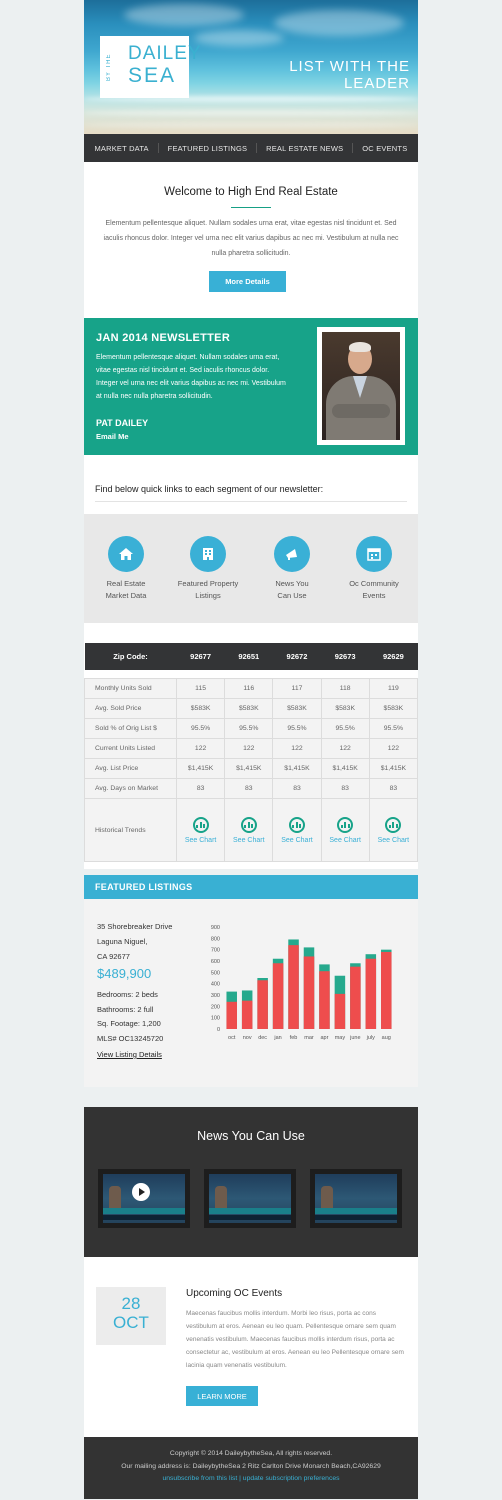 The width and height of the screenshot is (502, 1500). What do you see at coordinates (374, 595) in the screenshot?
I see `quick-link-label: Events` at bounding box center [374, 595].